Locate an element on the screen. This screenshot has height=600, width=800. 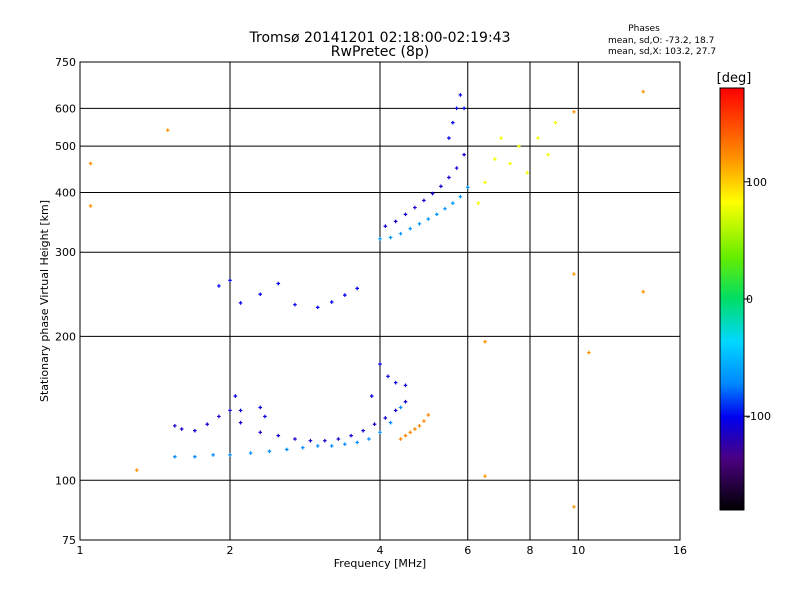
series-sporadic-echoes-250-km is located at coordinates (288, 294).